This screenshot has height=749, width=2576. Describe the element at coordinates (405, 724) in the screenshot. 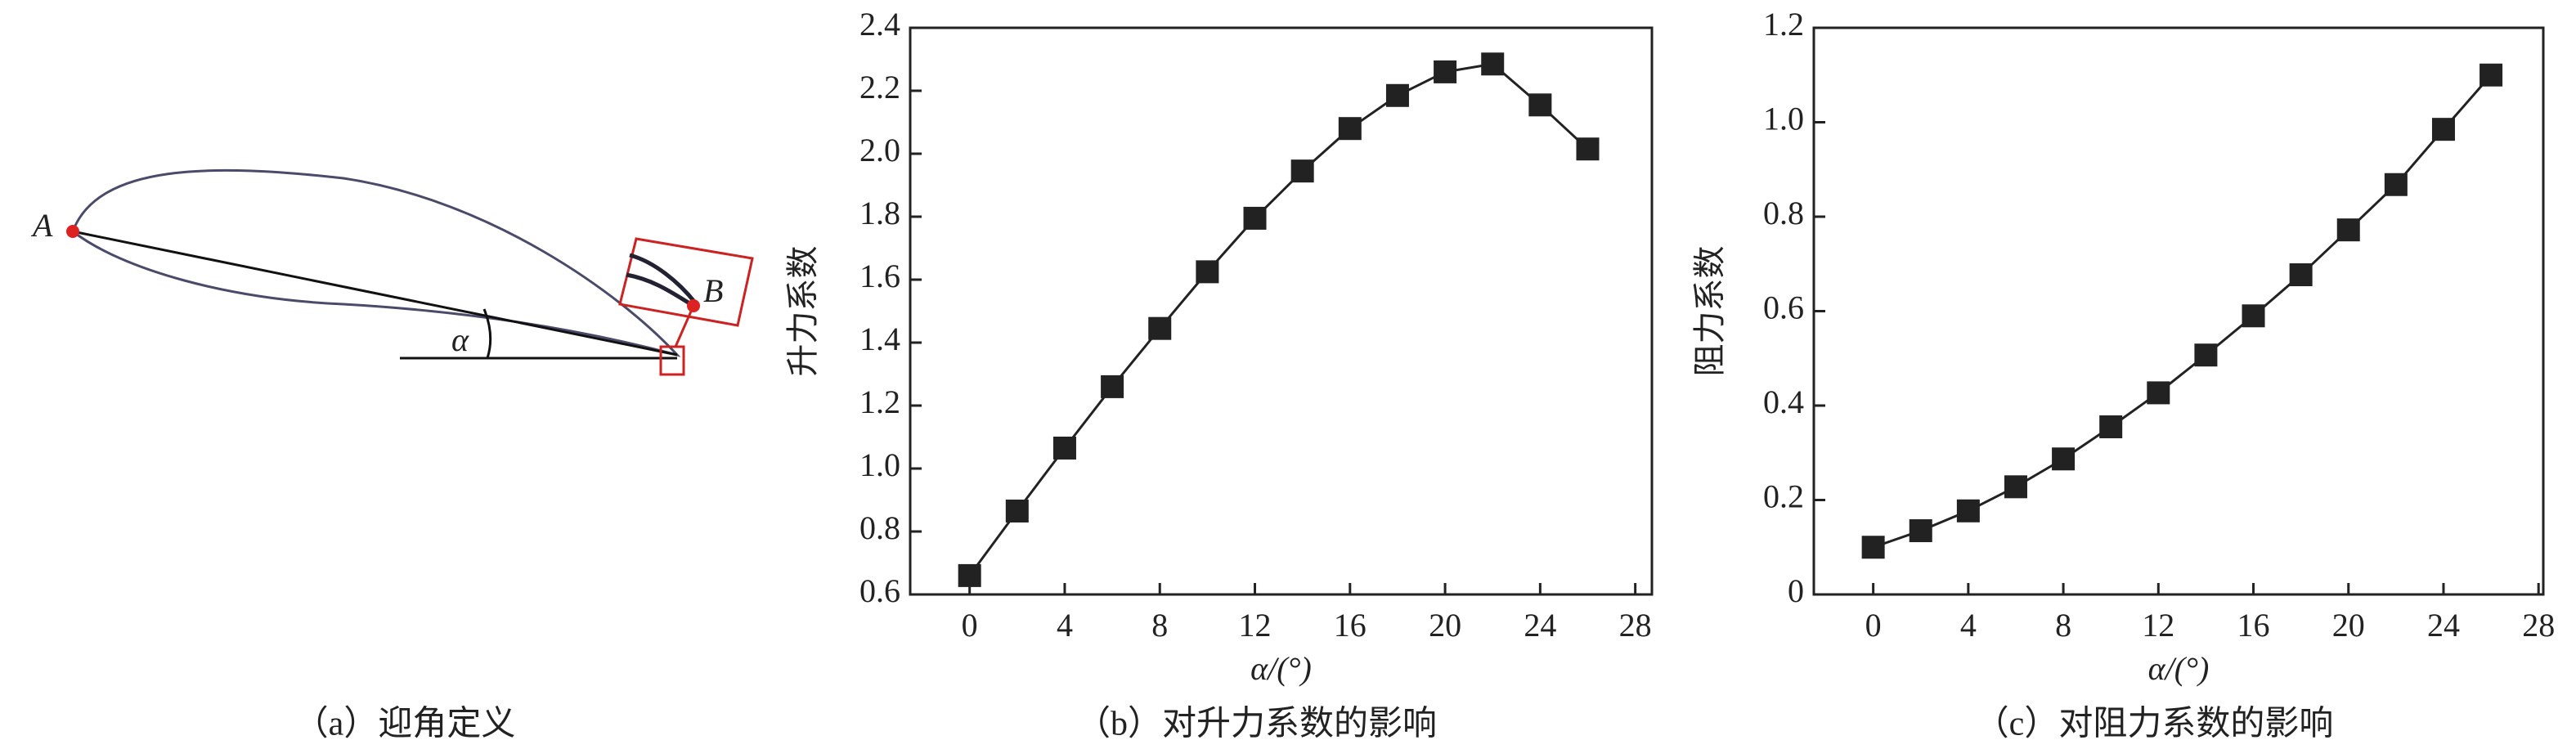

I see `caption: （a）迎角定义` at that location.